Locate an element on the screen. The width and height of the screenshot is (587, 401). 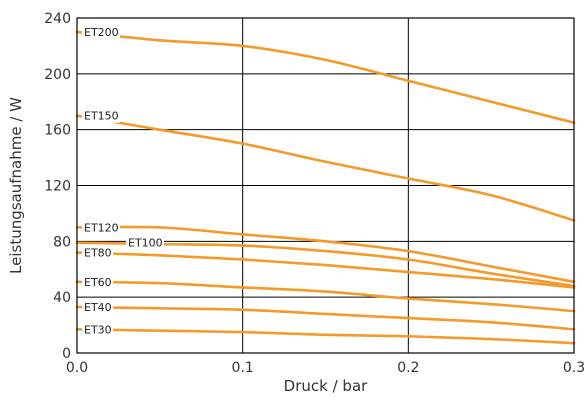
series-label-et120: ET120 is located at coordinates (101, 228).